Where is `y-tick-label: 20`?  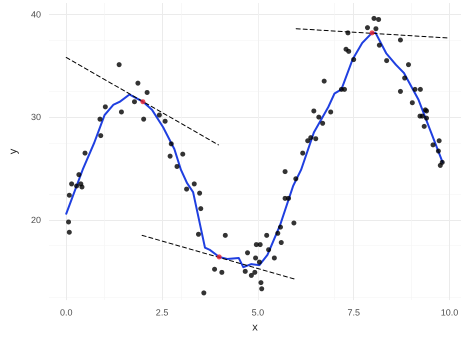 y-tick-label: 20 is located at coordinates (35, 219).